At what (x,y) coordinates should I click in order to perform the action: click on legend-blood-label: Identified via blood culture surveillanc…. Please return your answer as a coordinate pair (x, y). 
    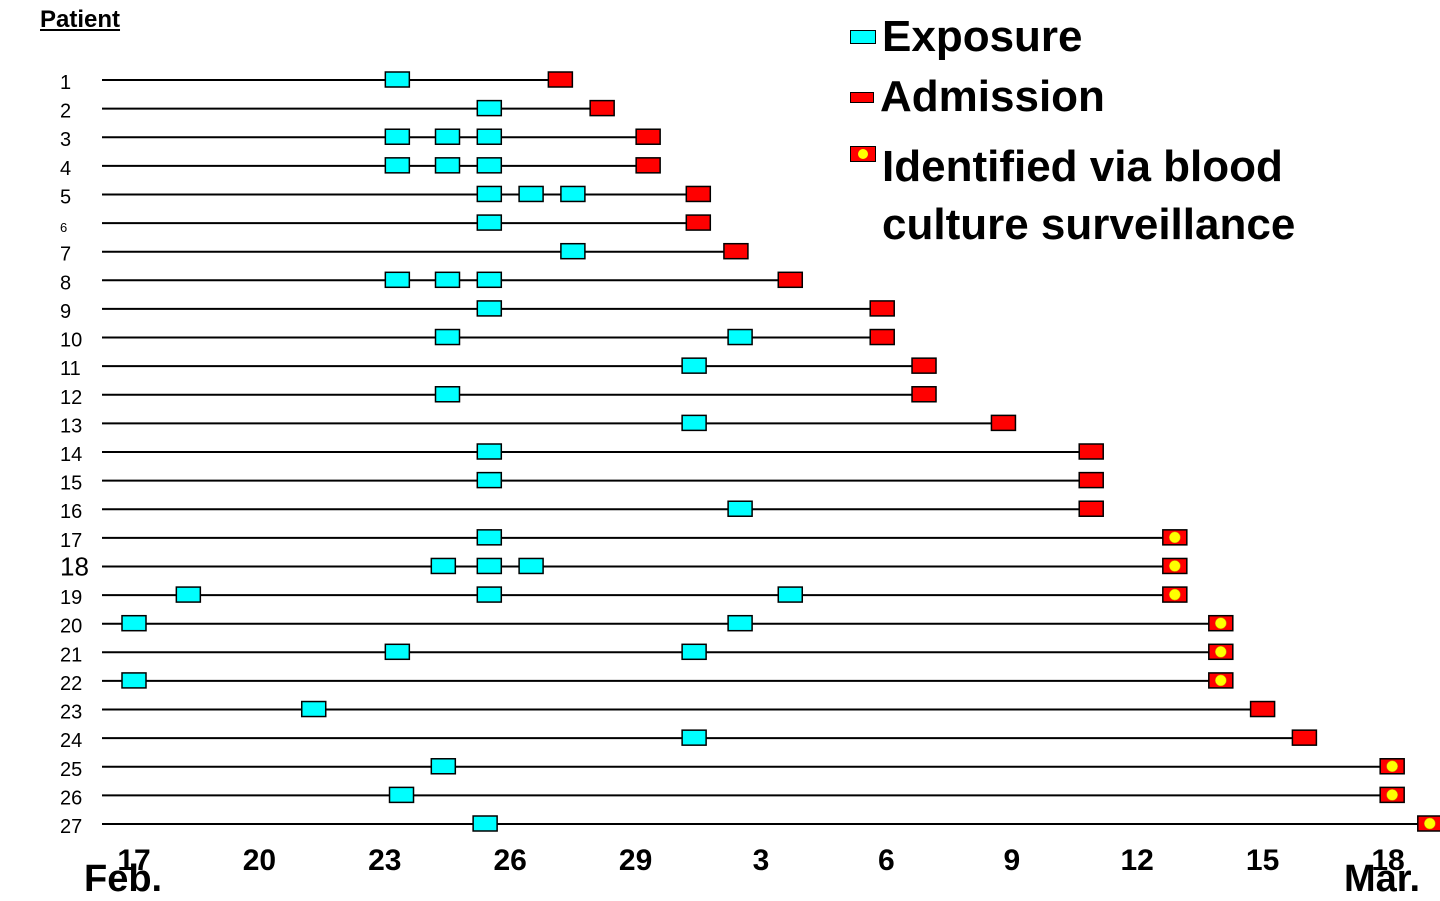
    Looking at the image, I should click on (1089, 195).